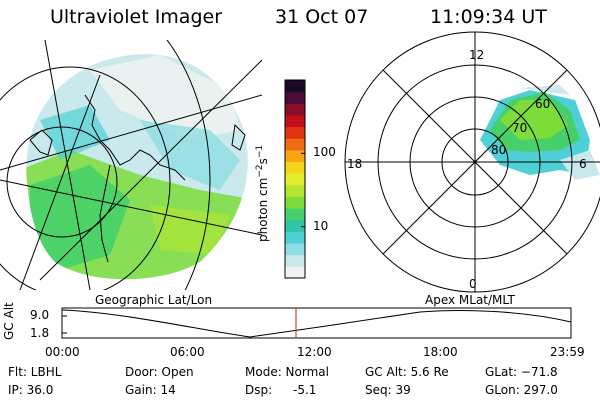 The image size is (600, 400). I want to click on colorbar-gradient, so click(295, 179).